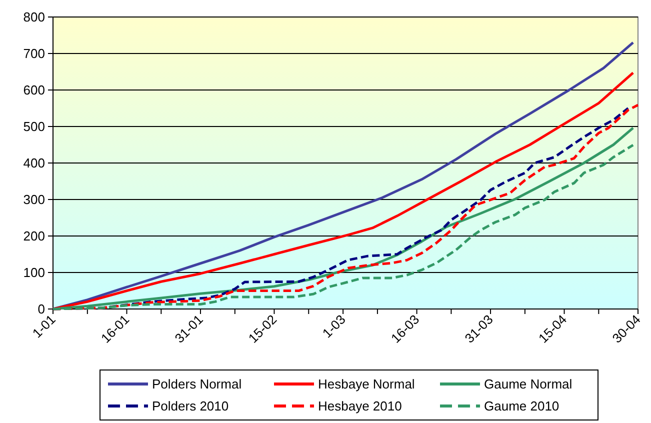  I want to click on y-tick-label: 400, so click(34, 163).